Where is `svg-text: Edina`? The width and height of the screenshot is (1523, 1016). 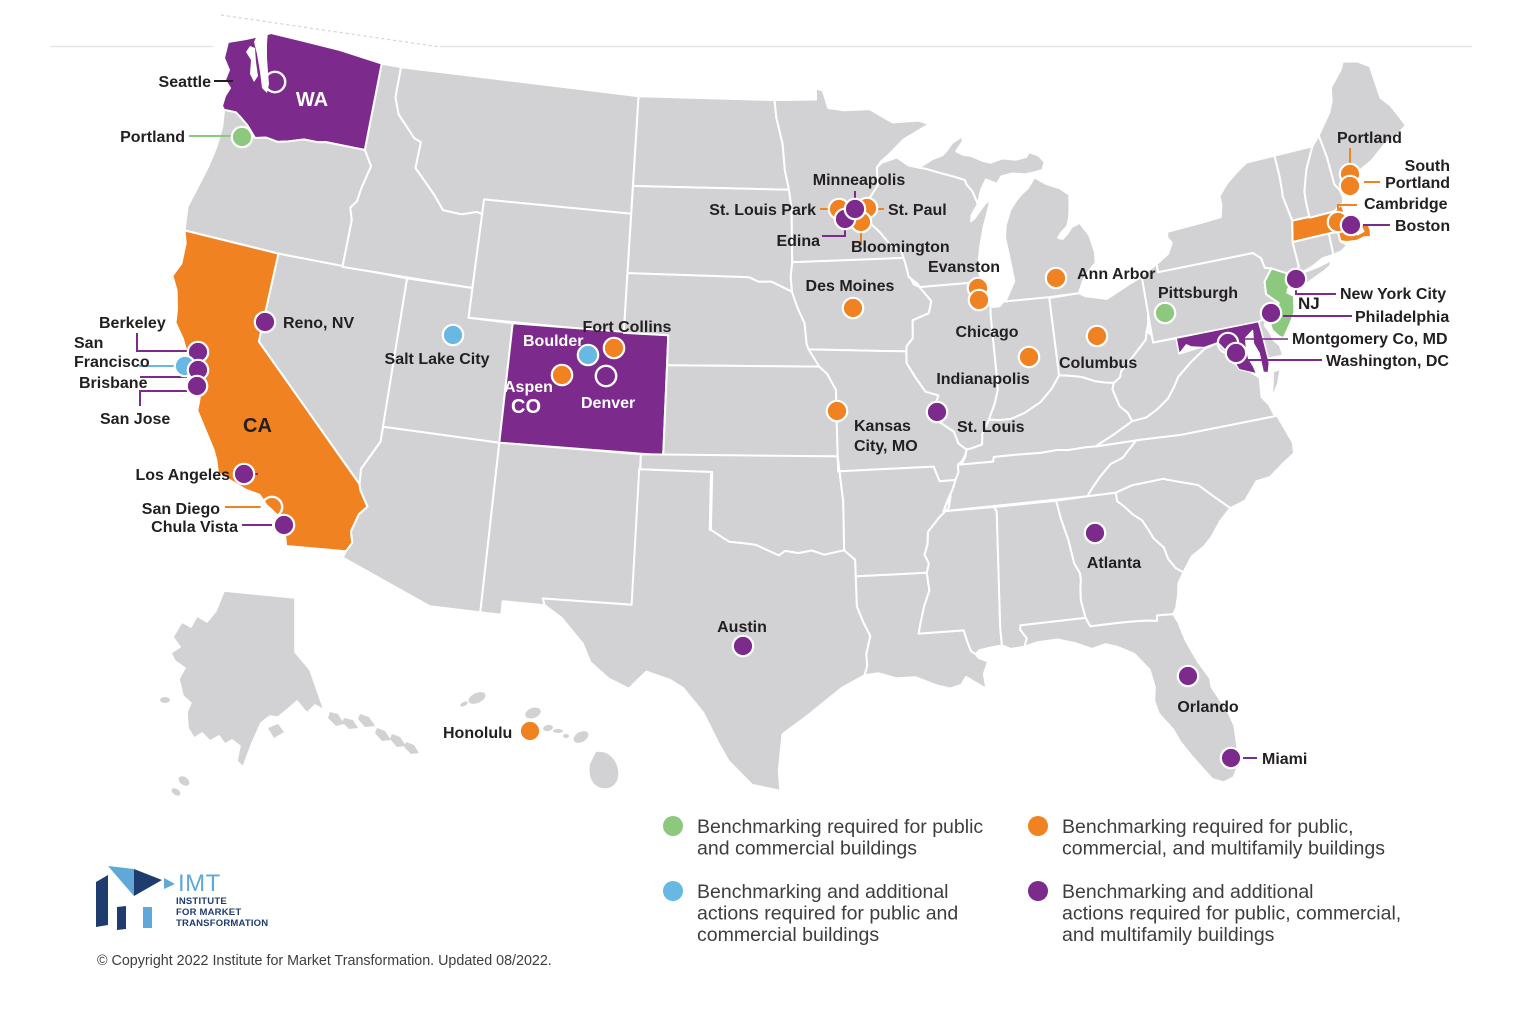
svg-text: Edina is located at coordinates (798, 241).